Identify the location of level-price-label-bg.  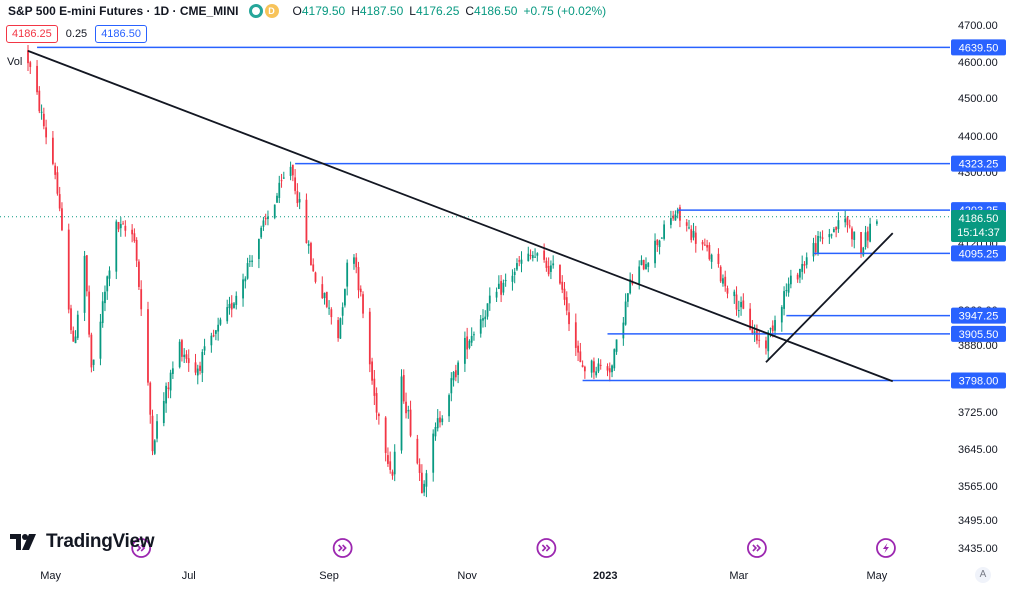
(978, 253).